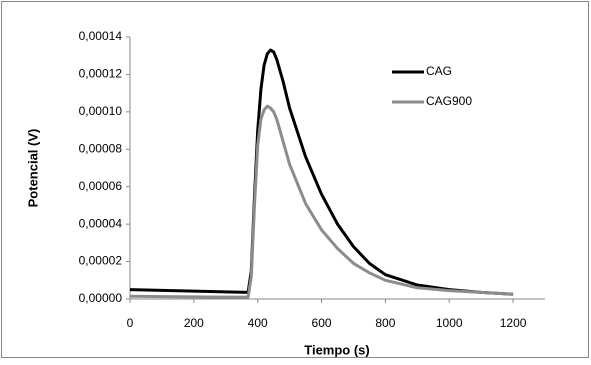 The image size is (591, 365). Describe the element at coordinates (513, 323) in the screenshot. I see `x-tick-label: 1200` at that location.